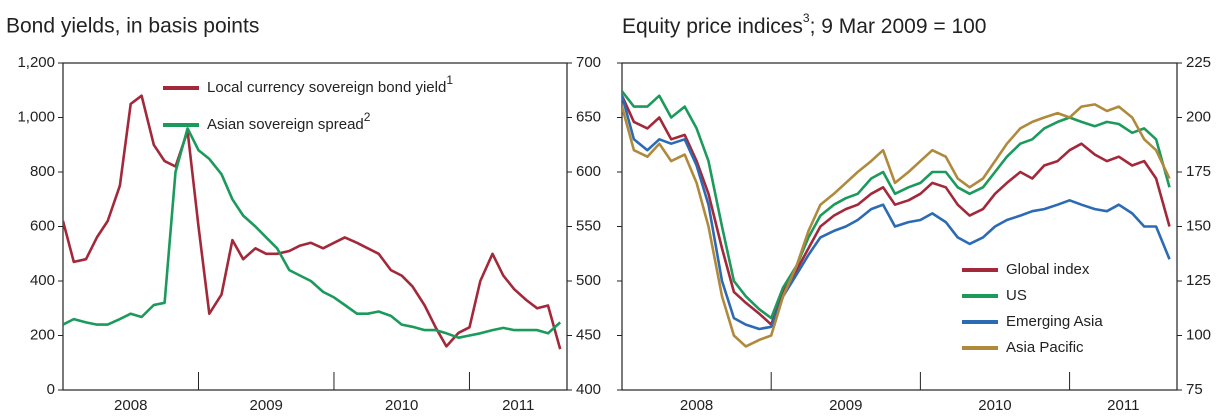 The width and height of the screenshot is (1219, 417). I want to click on y2-tick-label: 700, so click(588, 62).